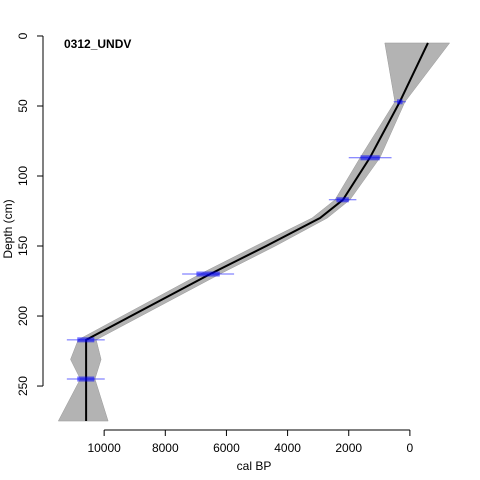 The height and width of the screenshot is (480, 480). What do you see at coordinates (226, 448) in the screenshot?
I see `x-tick-label: 6000` at bounding box center [226, 448].